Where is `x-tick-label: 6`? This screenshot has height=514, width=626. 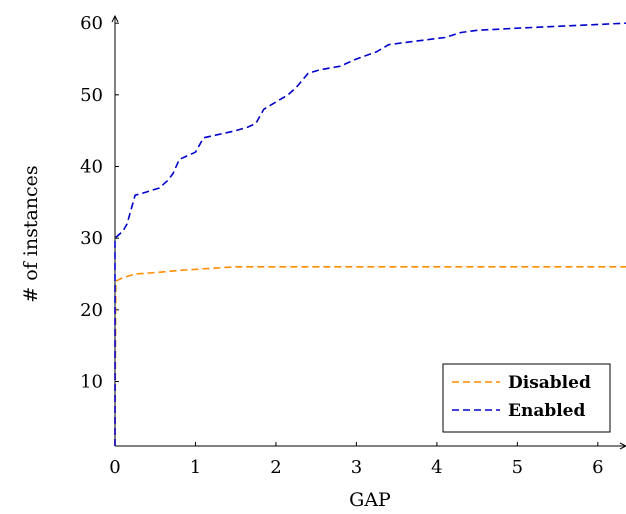
x-tick-label: 6 is located at coordinates (597, 467).